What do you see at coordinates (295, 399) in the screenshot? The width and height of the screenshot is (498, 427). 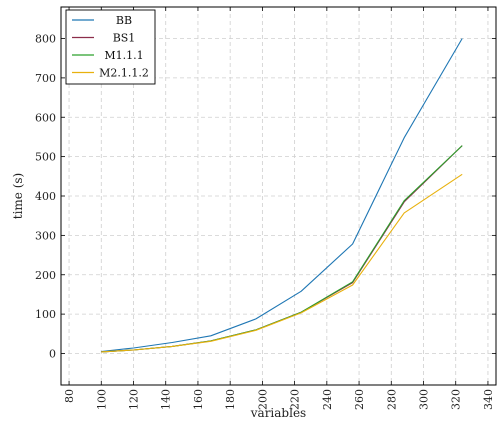 I see `x-tick-label: 220` at bounding box center [295, 399].